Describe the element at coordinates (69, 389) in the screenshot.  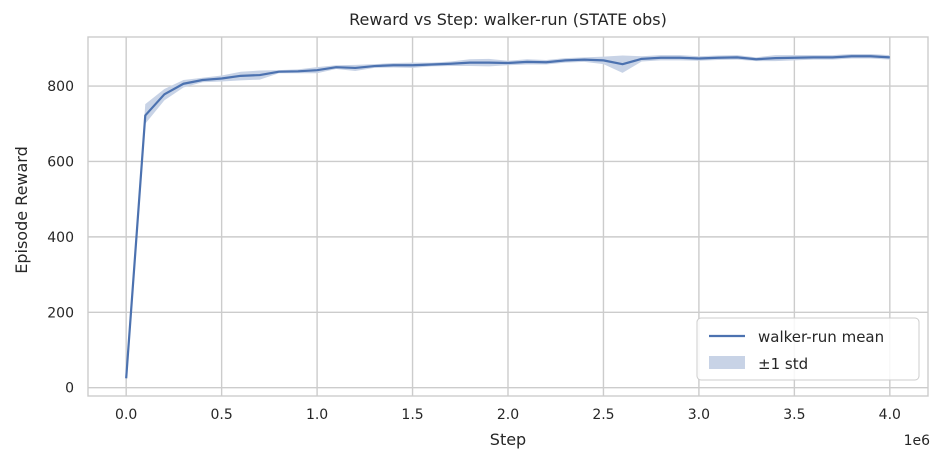
I see `y-tick-label: 0` at that location.